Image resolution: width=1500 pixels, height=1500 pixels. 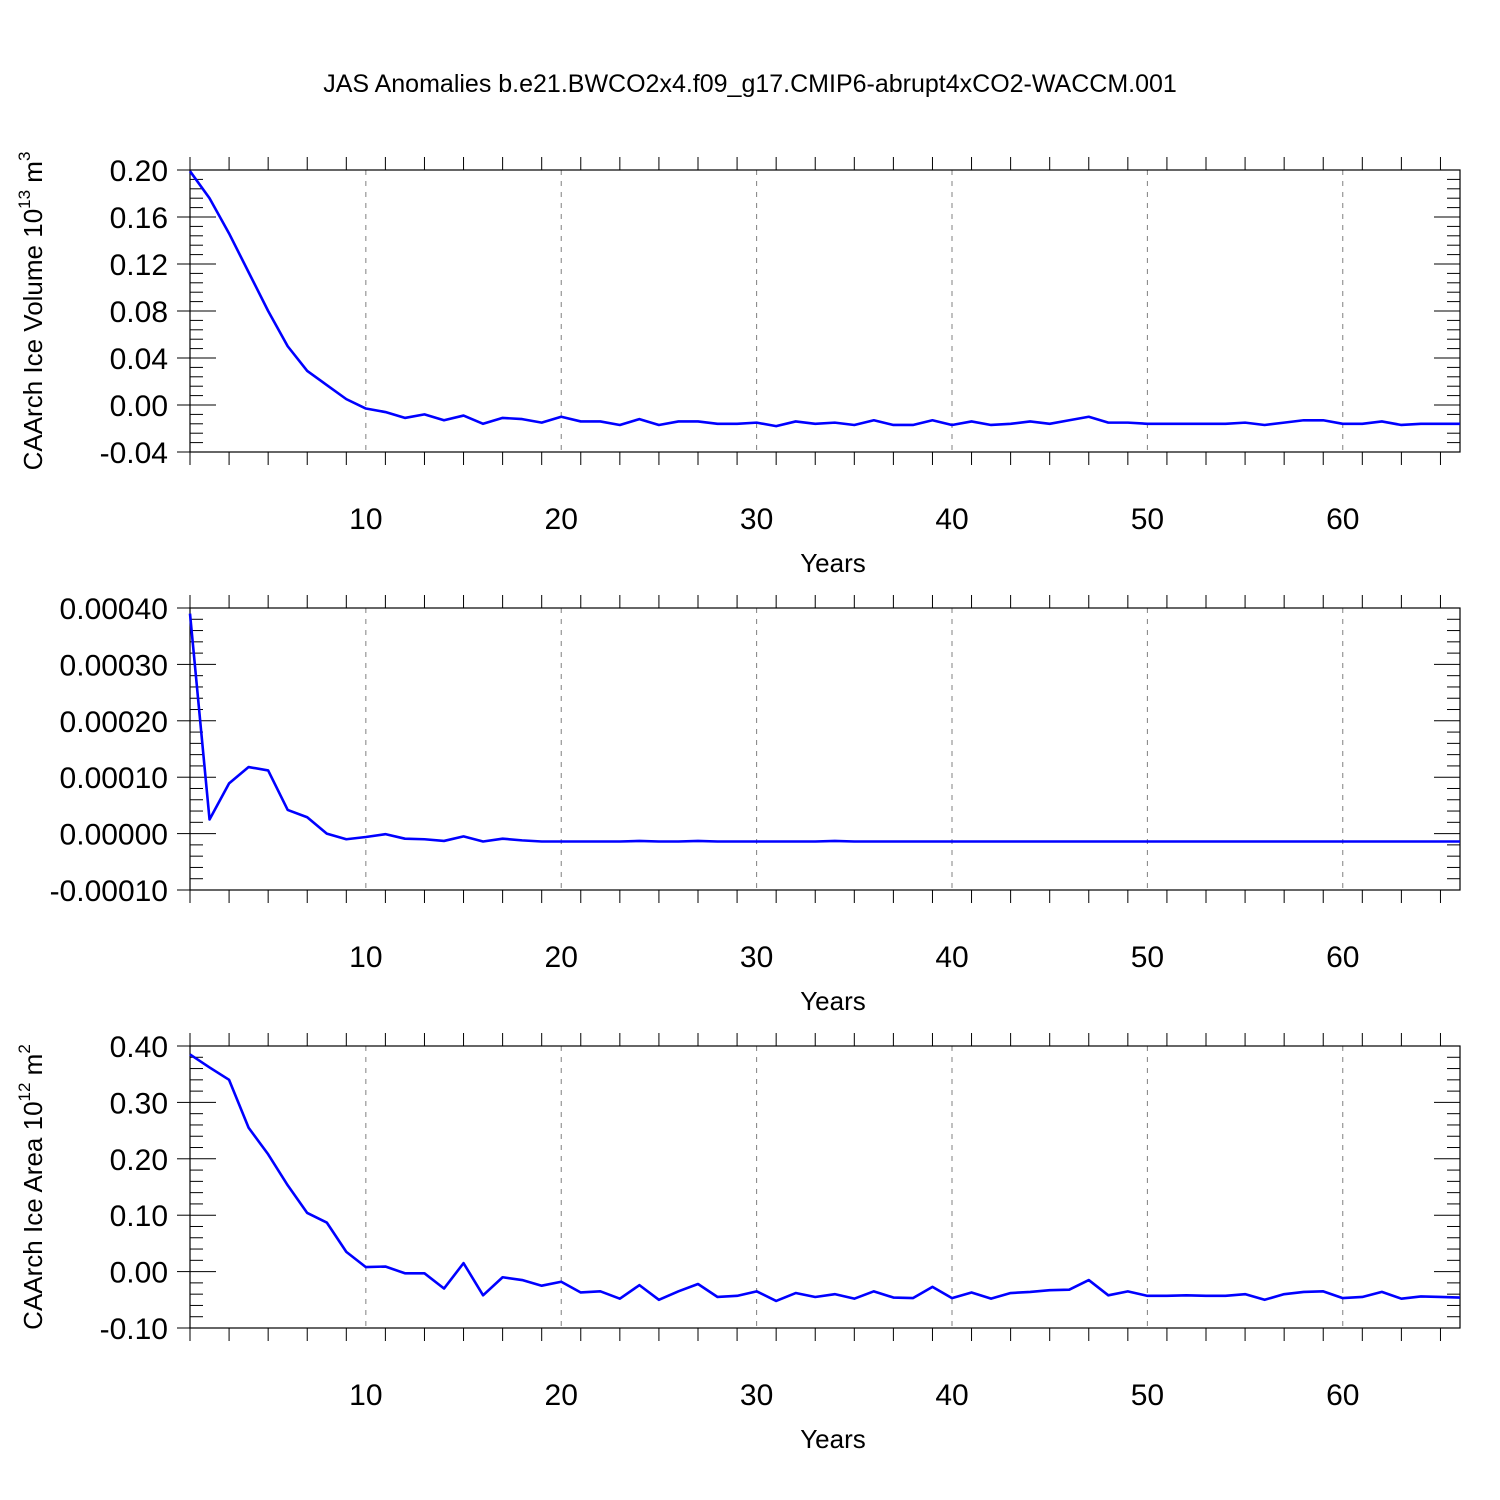 What do you see at coordinates (139, 218) in the screenshot?
I see `y-tick-label: 0.16` at bounding box center [139, 218].